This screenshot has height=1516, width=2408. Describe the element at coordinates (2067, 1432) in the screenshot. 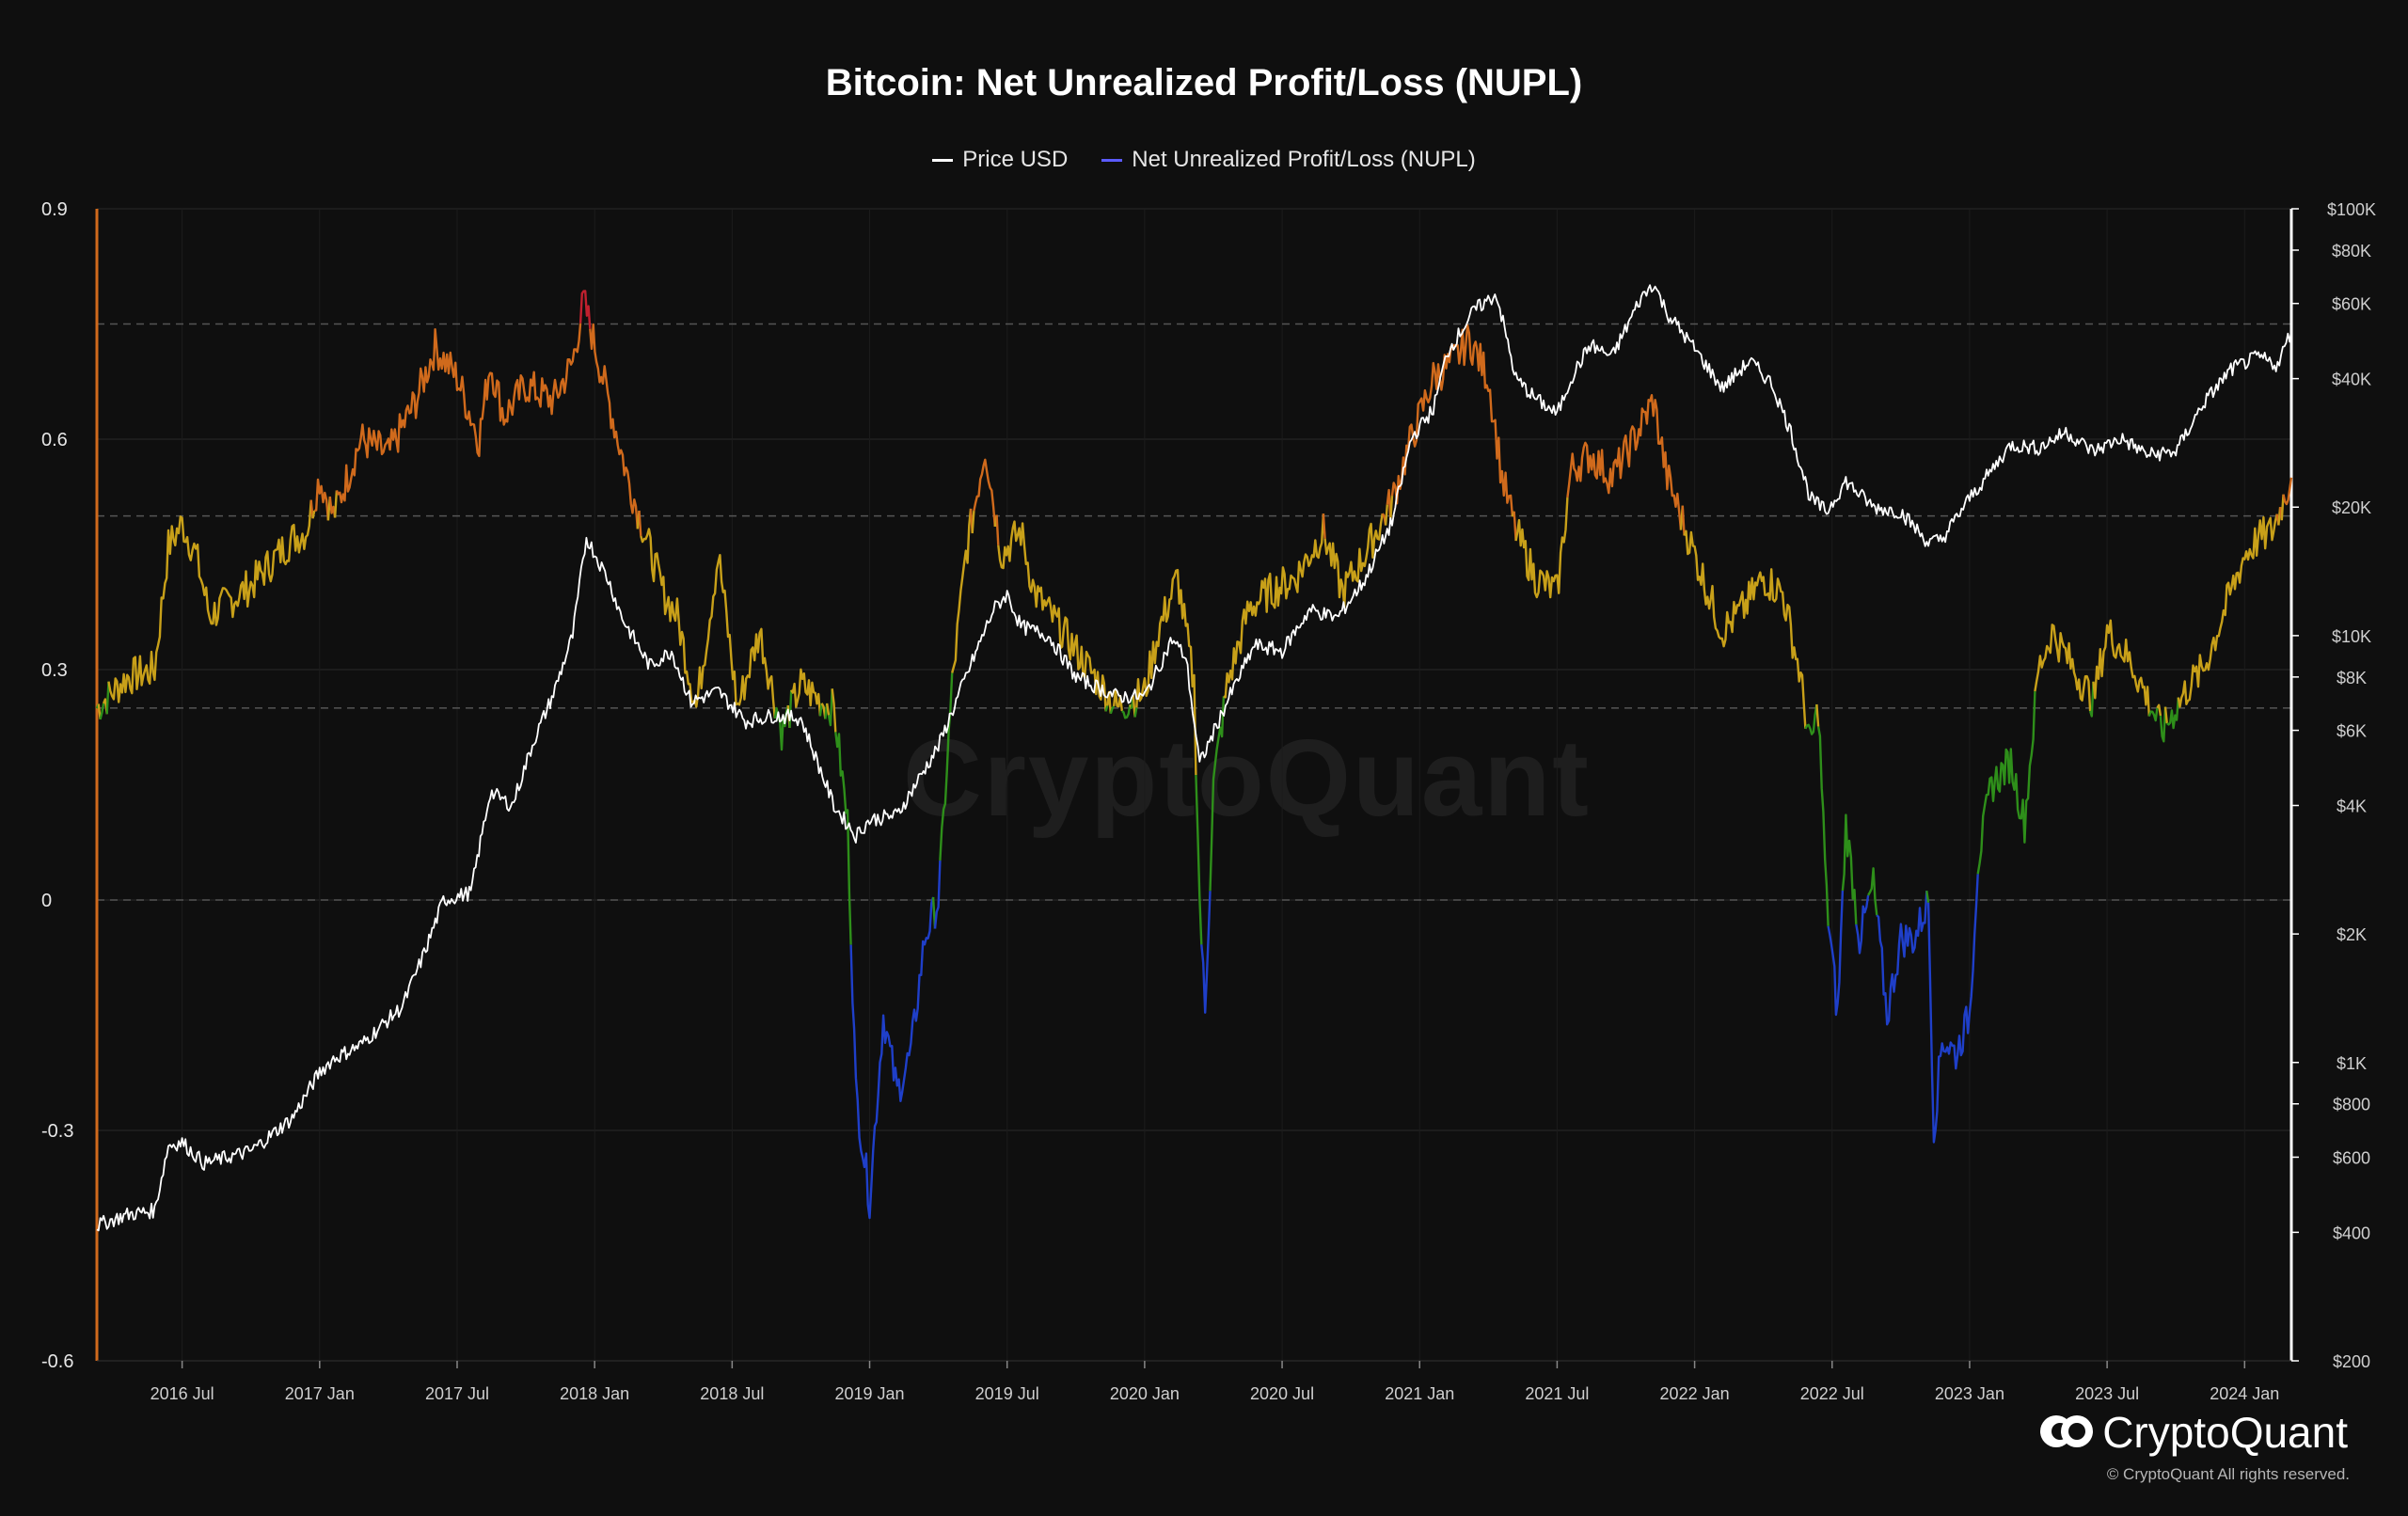

I see `cryptoquant-logo-icon` at that location.